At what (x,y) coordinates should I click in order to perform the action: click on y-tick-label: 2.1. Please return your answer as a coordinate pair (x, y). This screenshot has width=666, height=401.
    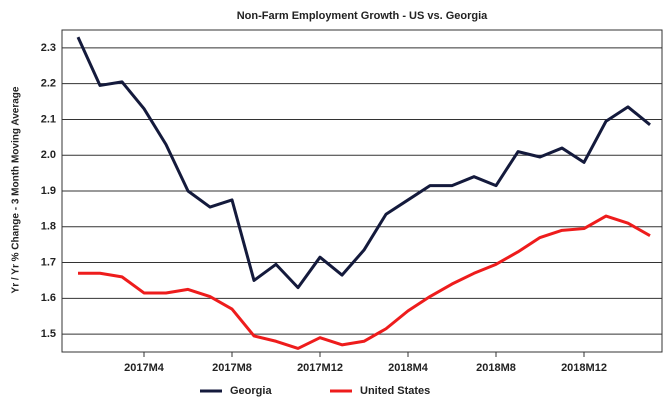
    Looking at the image, I should click on (48, 119).